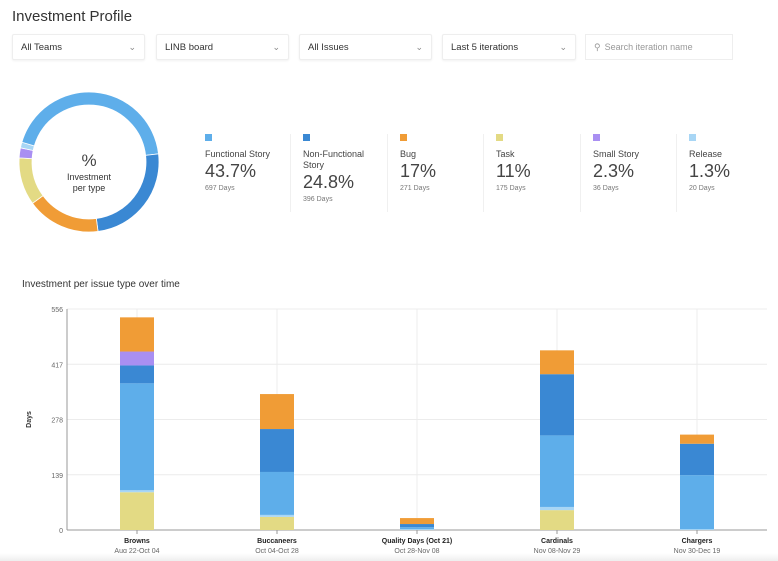  I want to click on x-category-label: Cardinals, so click(557, 541).